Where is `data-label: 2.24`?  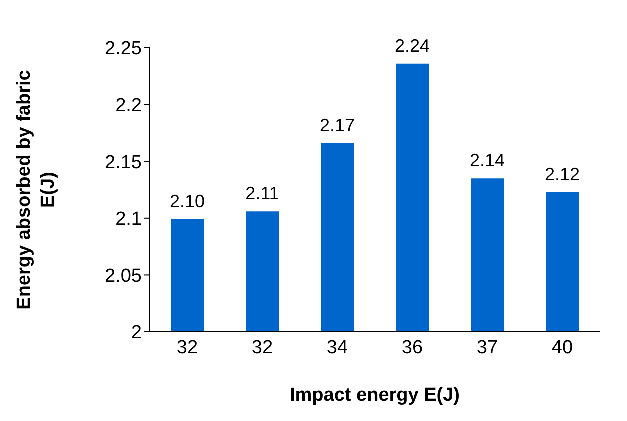 data-label: 2.24 is located at coordinates (412, 46).